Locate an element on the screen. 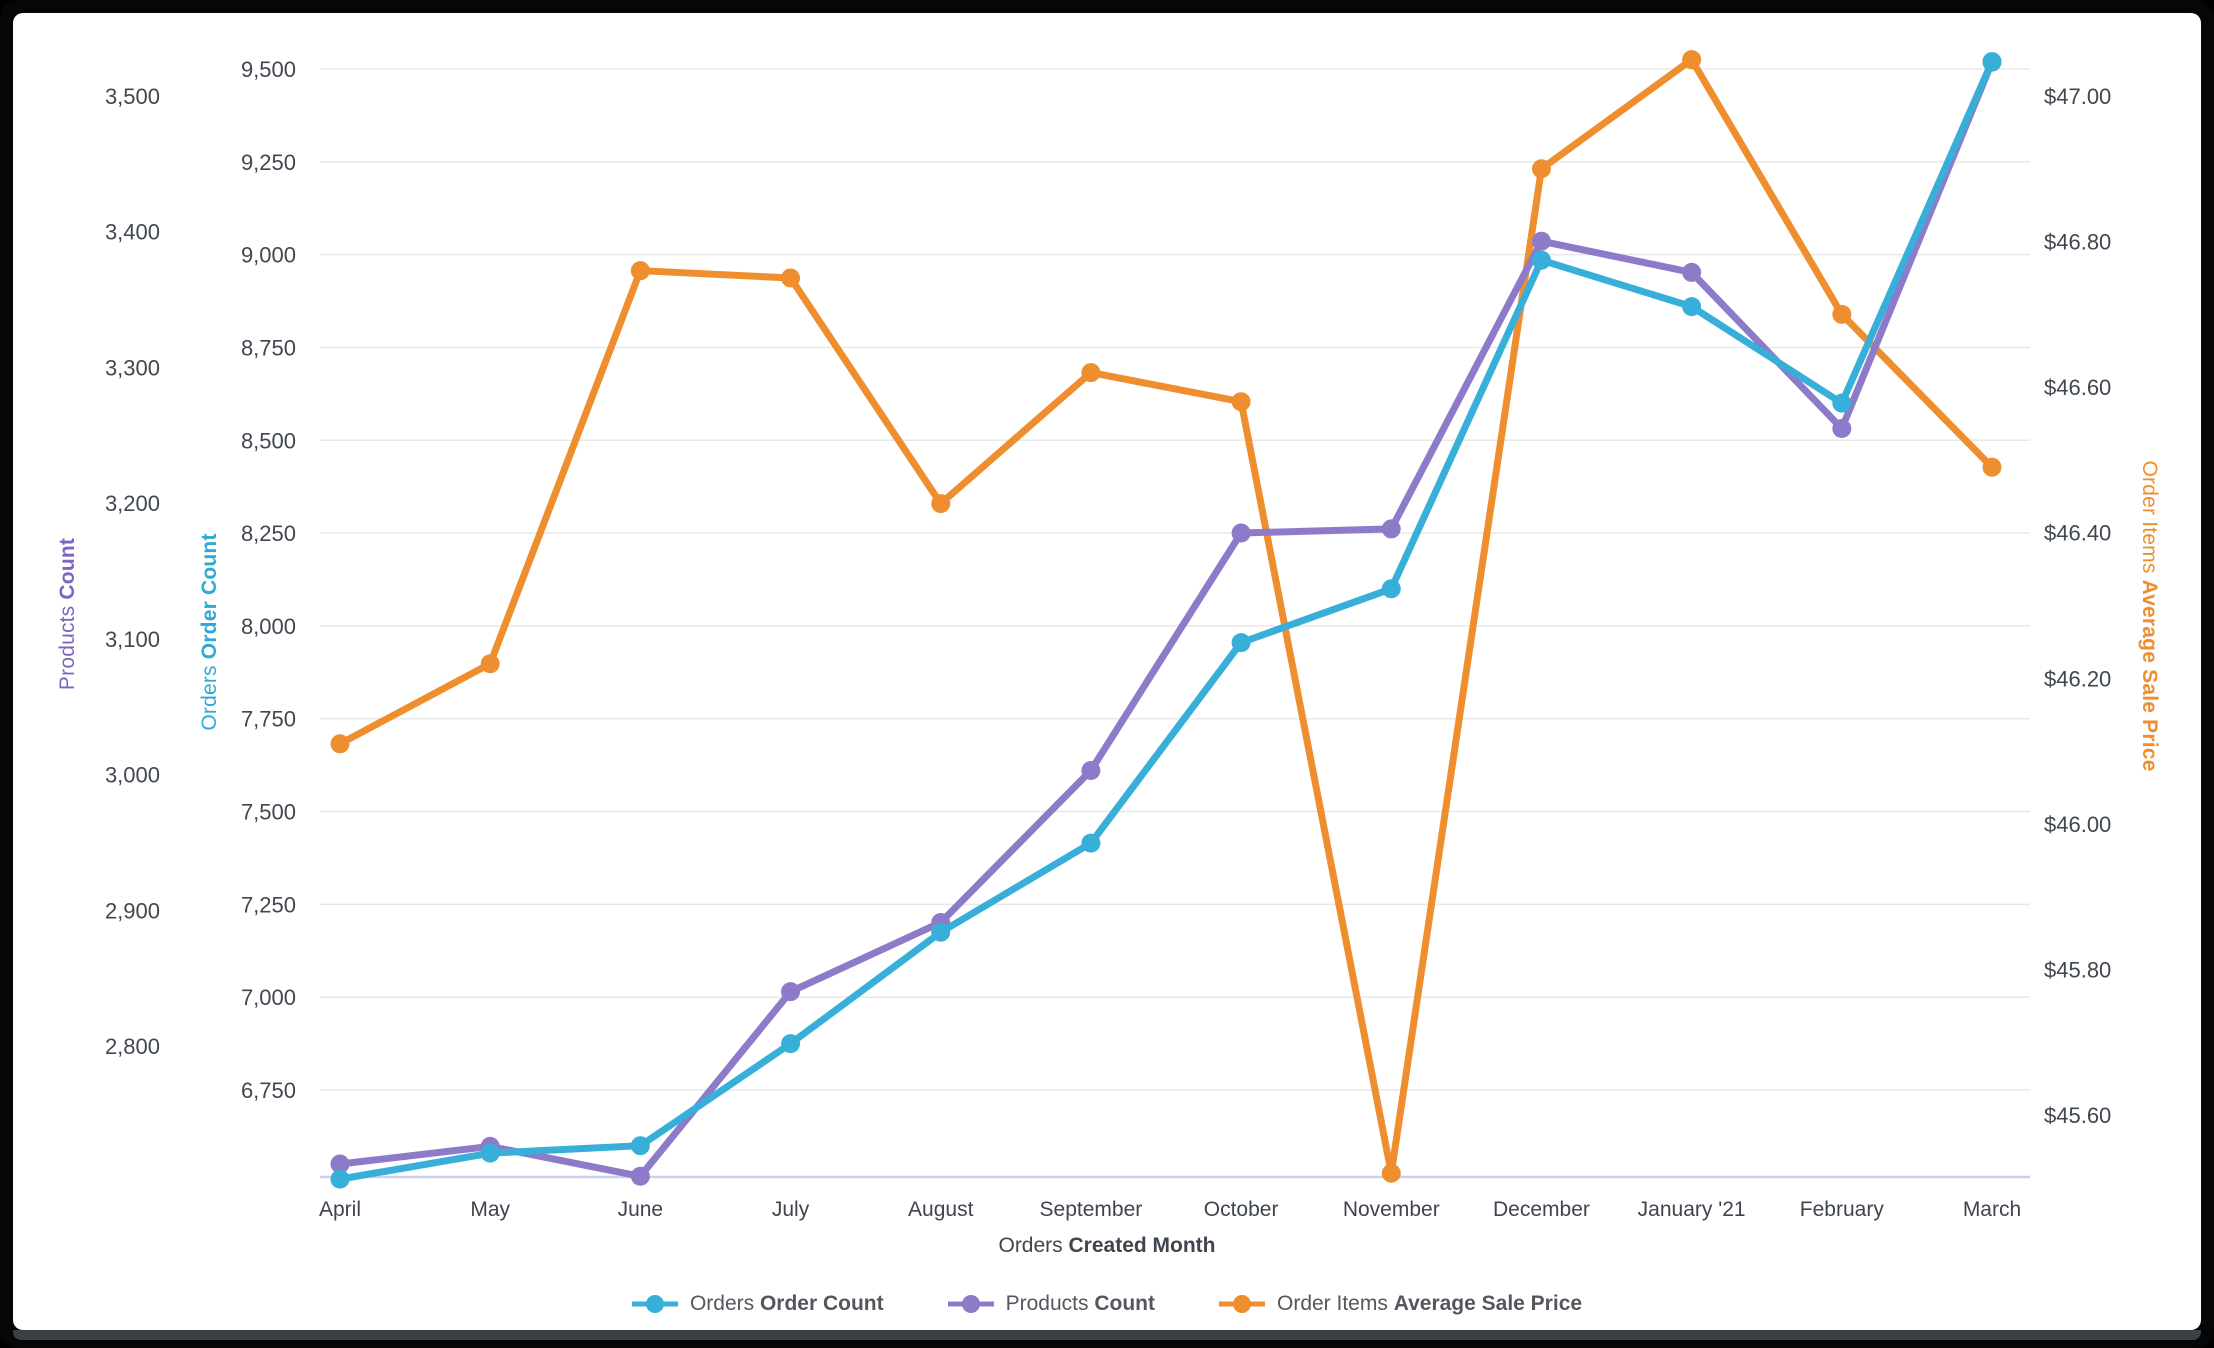  price-tick-label: $45.80 is located at coordinates (2077, 969).